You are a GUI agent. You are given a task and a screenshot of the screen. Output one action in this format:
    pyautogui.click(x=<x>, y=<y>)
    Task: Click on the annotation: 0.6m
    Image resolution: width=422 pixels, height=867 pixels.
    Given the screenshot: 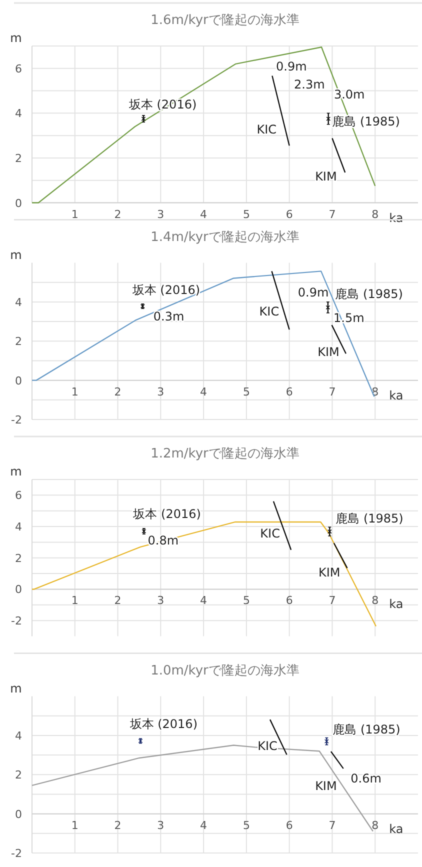 What is the action you would take?
    pyautogui.click(x=366, y=778)
    